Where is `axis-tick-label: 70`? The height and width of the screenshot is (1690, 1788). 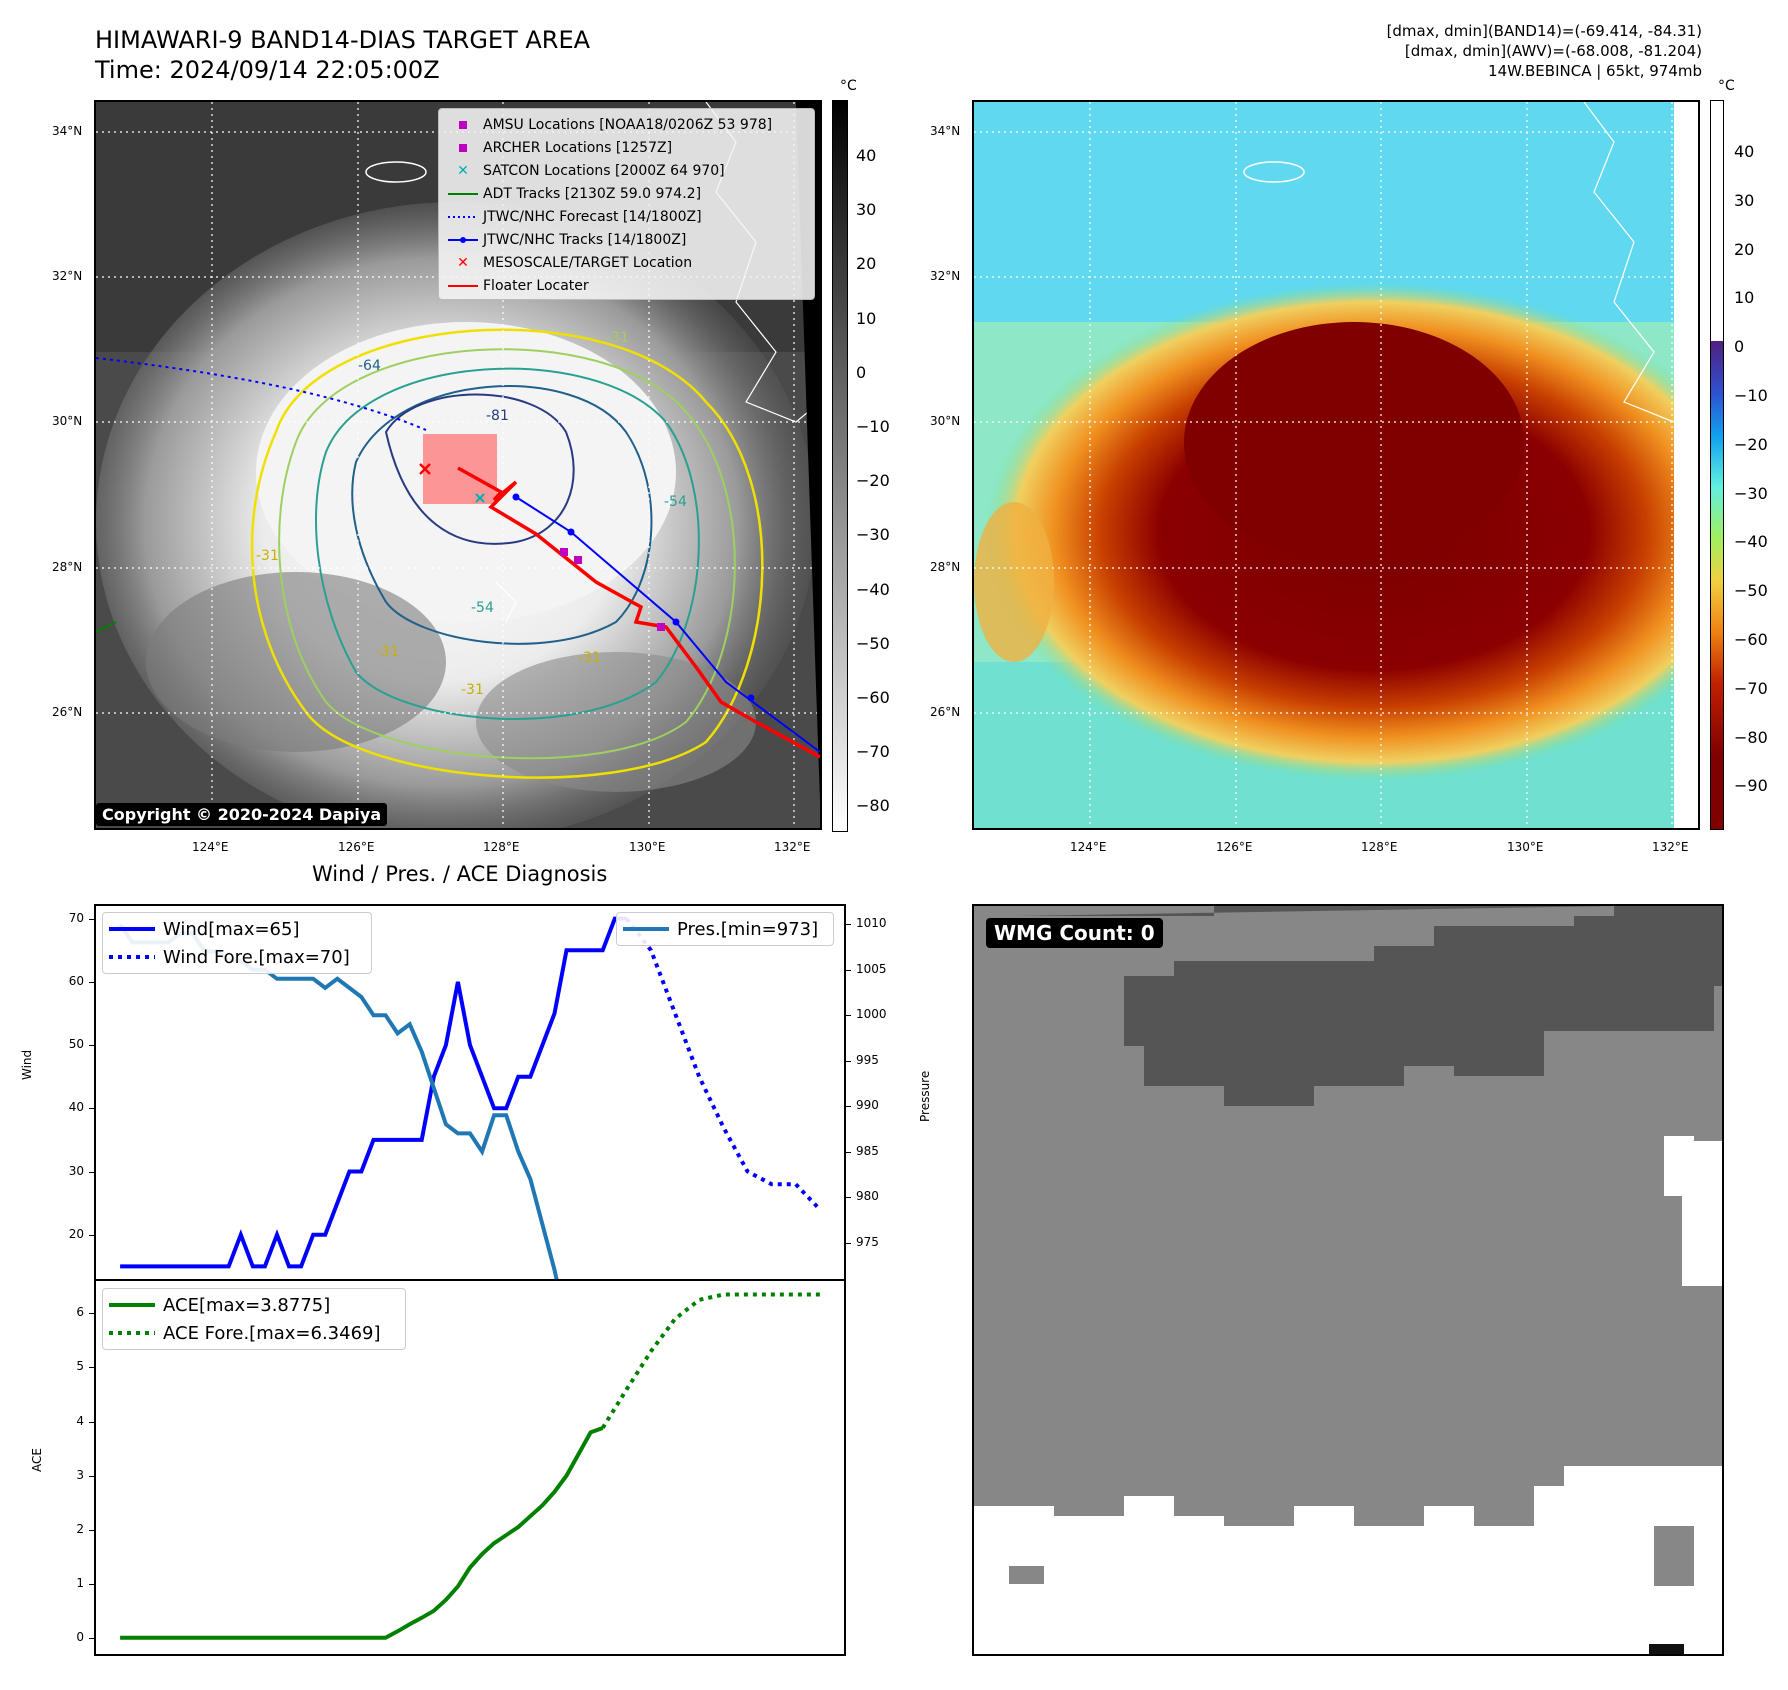 axis-tick-label: 70 is located at coordinates (76, 917).